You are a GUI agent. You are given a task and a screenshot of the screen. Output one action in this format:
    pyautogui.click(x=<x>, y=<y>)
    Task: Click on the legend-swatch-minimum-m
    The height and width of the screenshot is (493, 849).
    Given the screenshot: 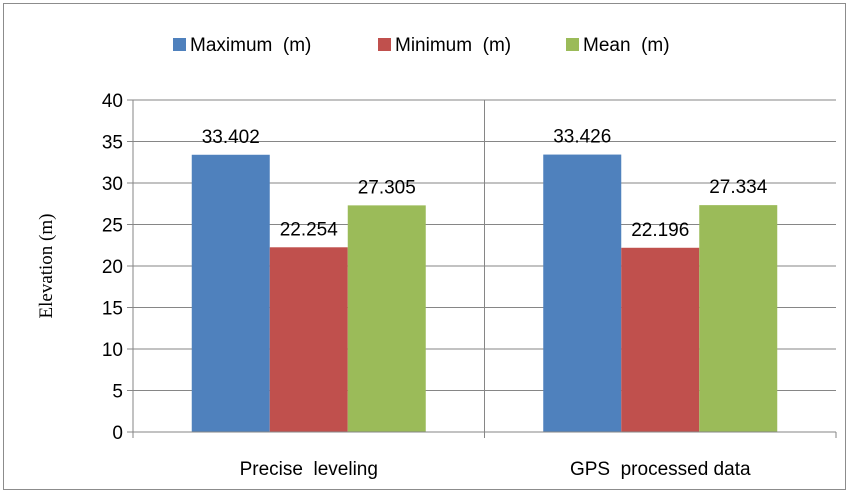 What is the action you would take?
    pyautogui.click(x=384, y=44)
    